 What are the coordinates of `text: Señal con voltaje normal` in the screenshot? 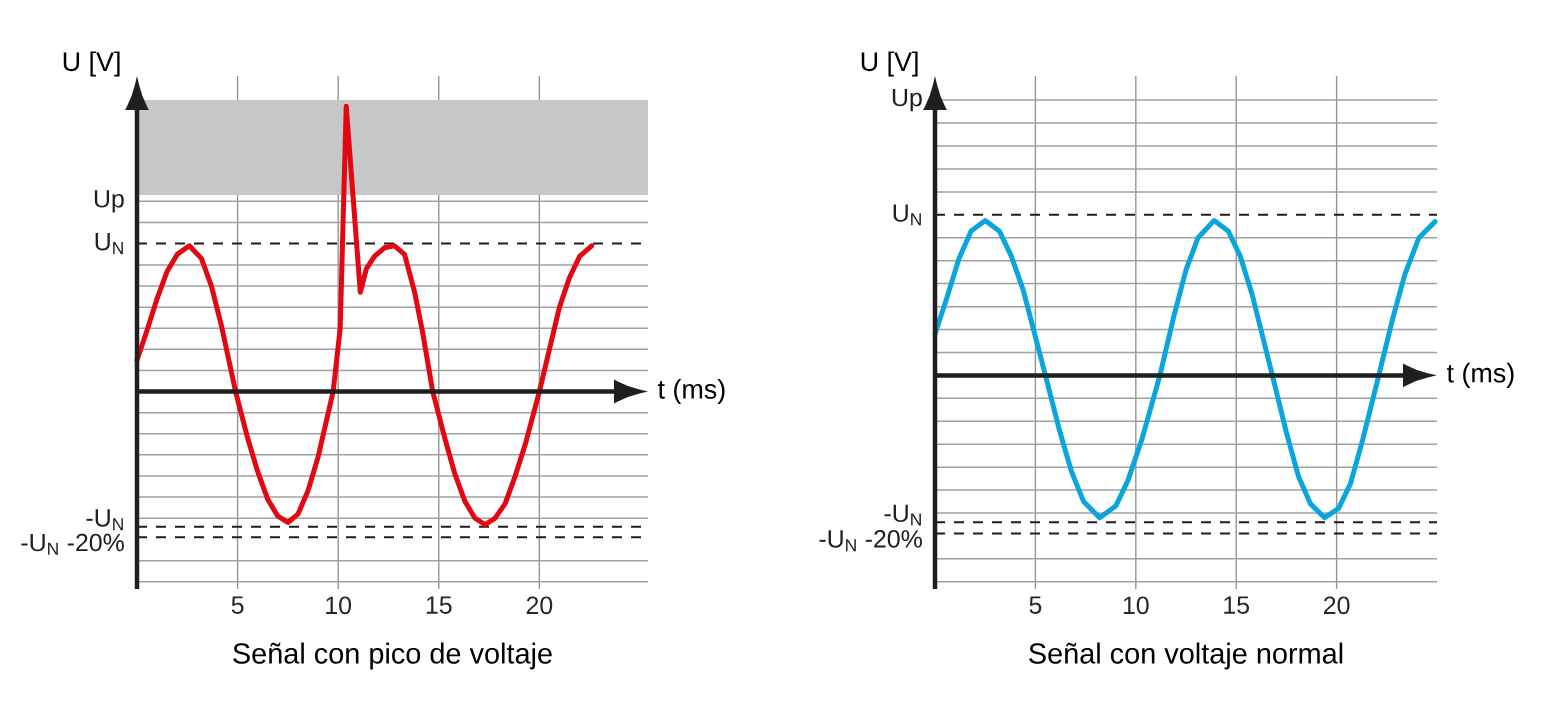 It's located at (1186, 656).